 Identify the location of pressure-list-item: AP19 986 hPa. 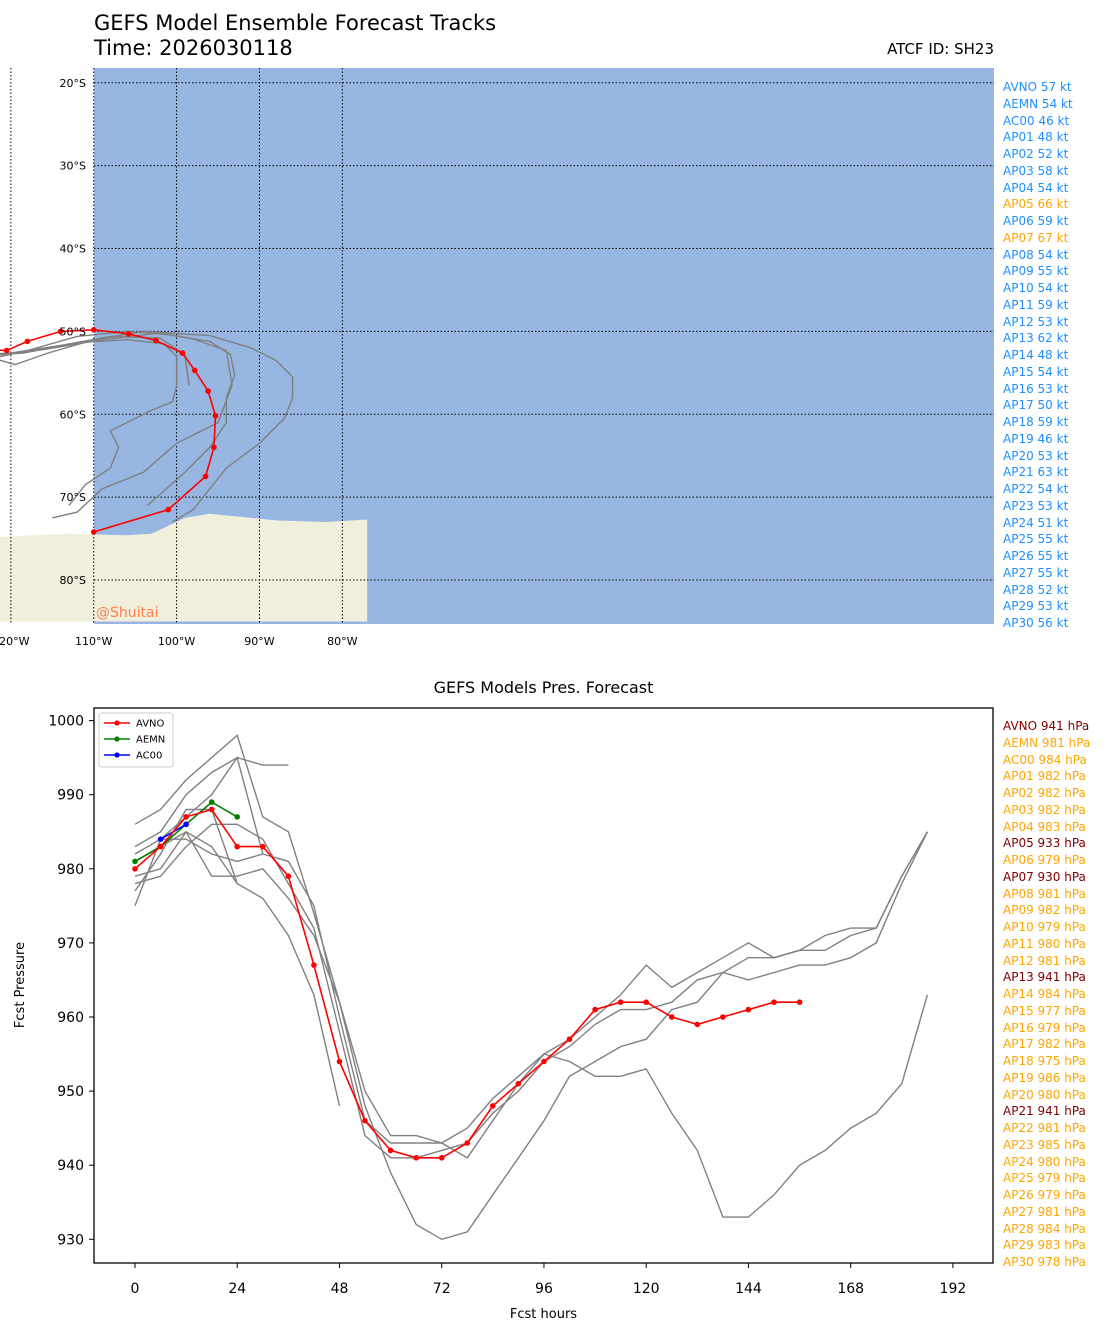
(1044, 1077).